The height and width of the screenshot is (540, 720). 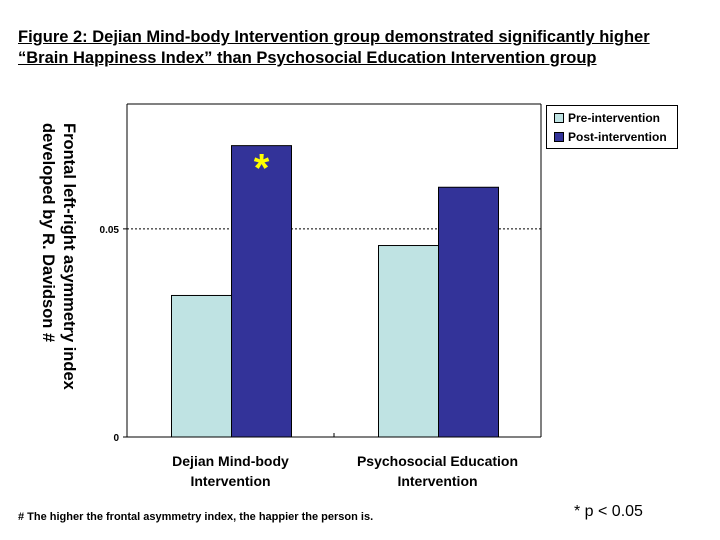 What do you see at coordinates (230, 481) in the screenshot?
I see `category-label-0-1: Intervention` at bounding box center [230, 481].